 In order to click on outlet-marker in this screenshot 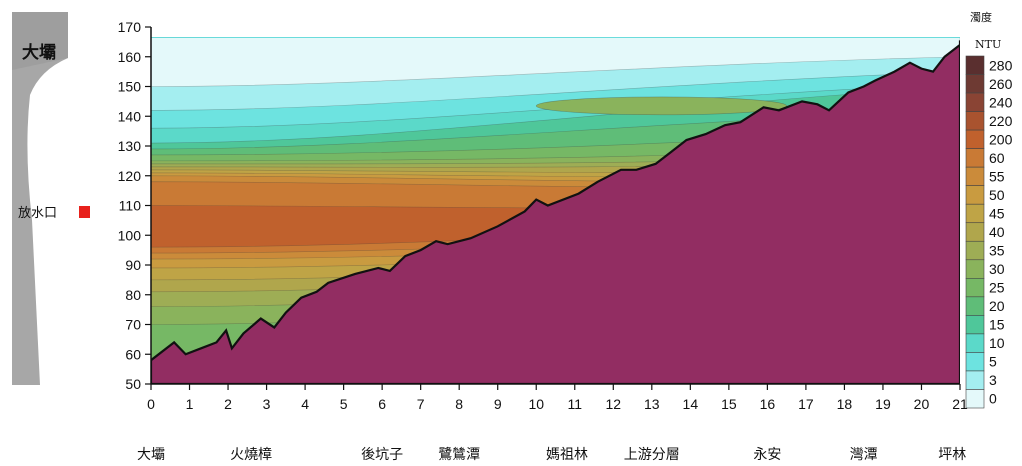, I will do `click(84, 212)`.